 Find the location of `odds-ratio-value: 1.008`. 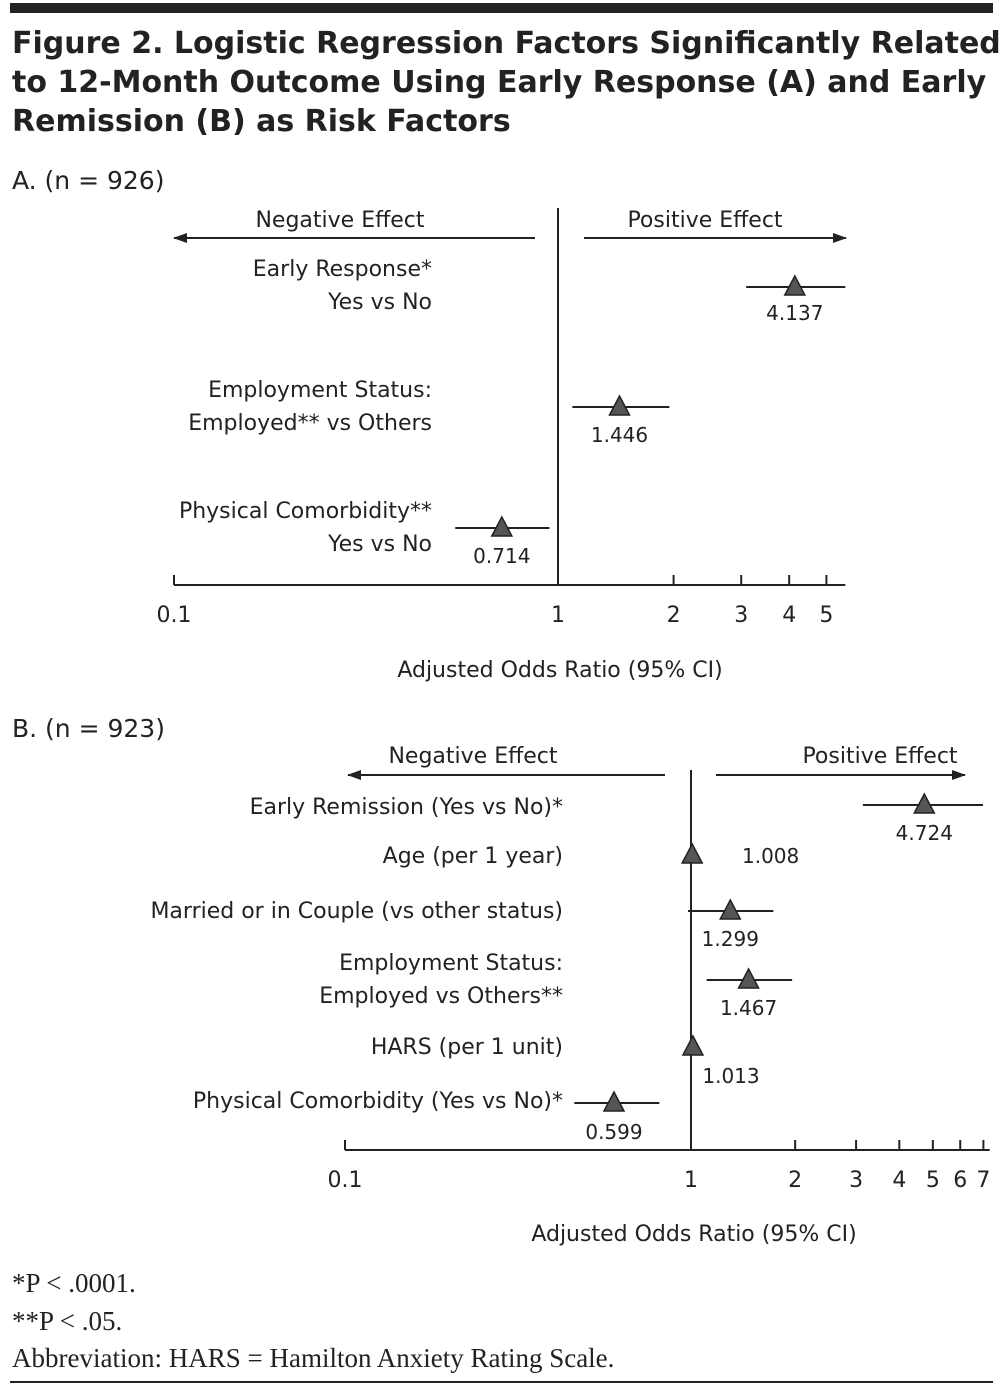

odds-ratio-value: 1.008 is located at coordinates (770, 856).